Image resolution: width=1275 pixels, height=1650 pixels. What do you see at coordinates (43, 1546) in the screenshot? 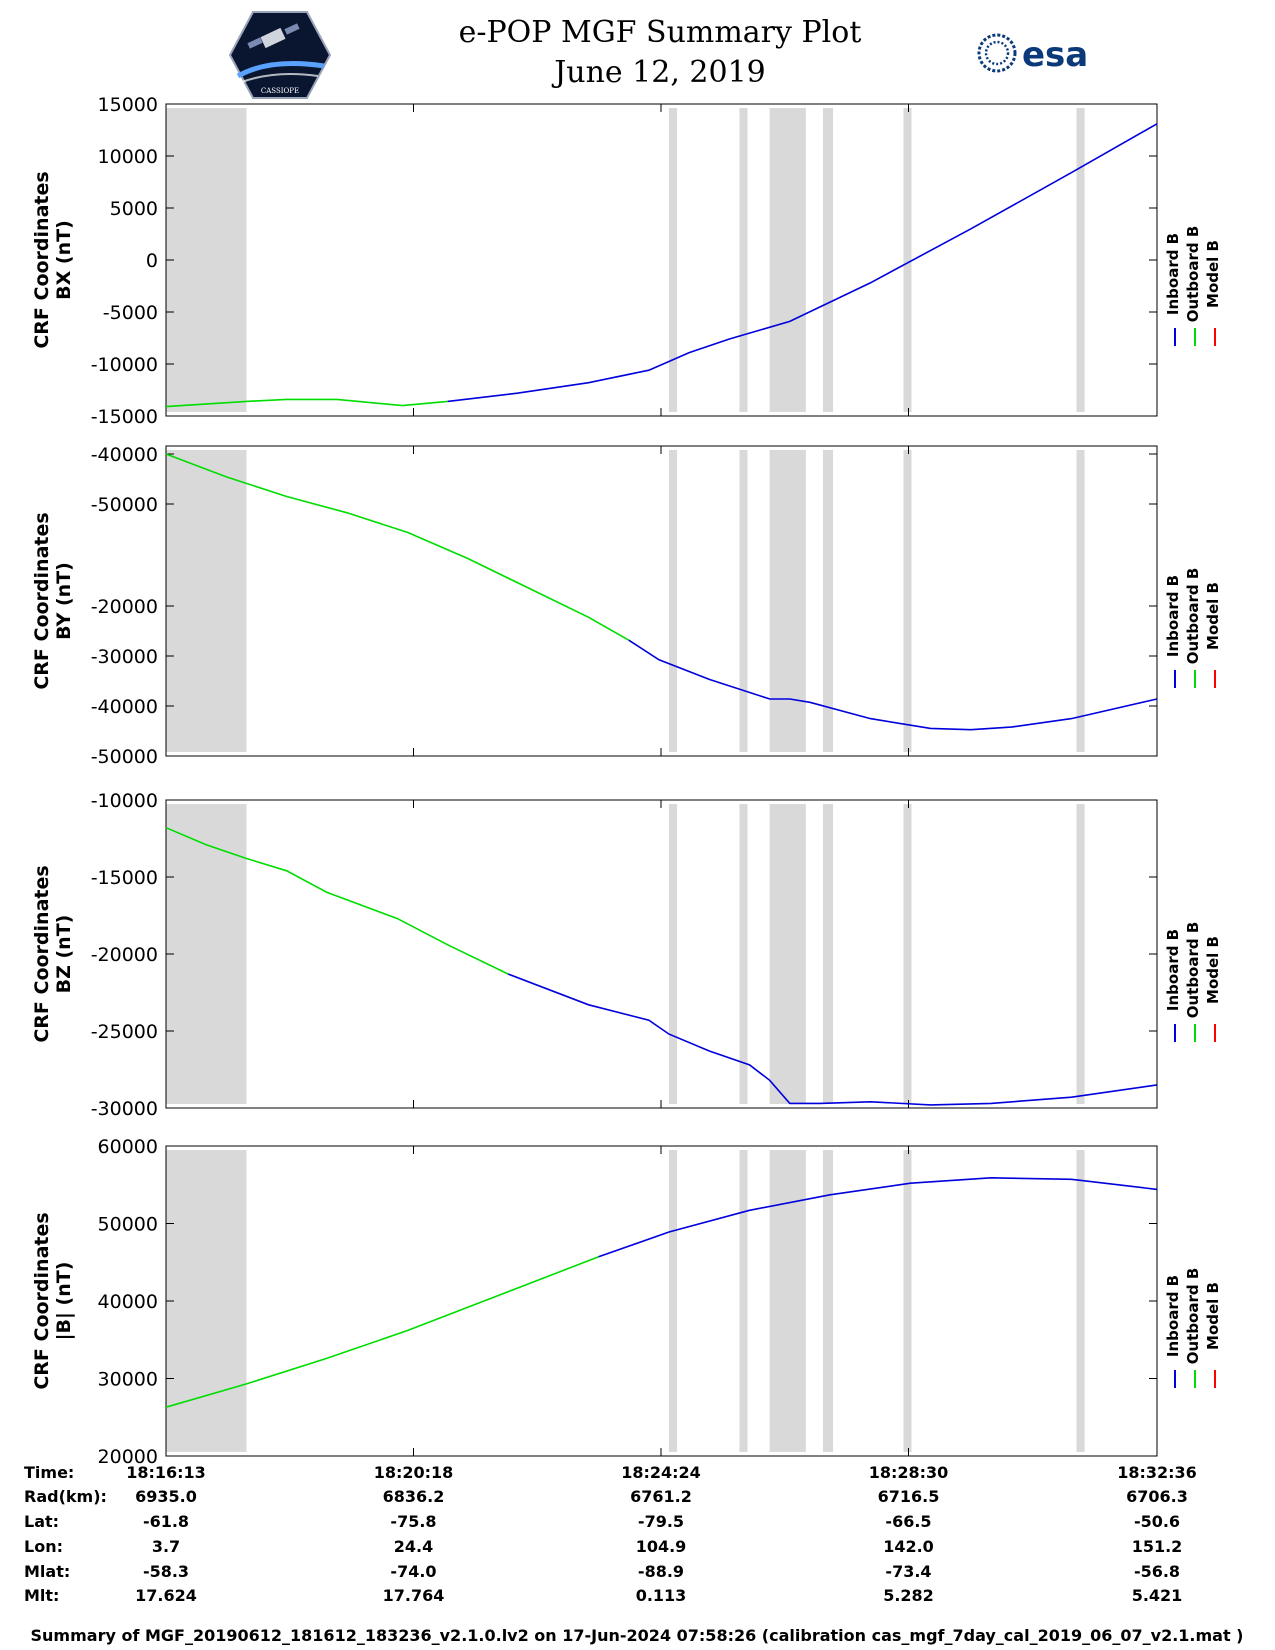
I see `ephemeris-row-label: Lon:` at bounding box center [43, 1546].